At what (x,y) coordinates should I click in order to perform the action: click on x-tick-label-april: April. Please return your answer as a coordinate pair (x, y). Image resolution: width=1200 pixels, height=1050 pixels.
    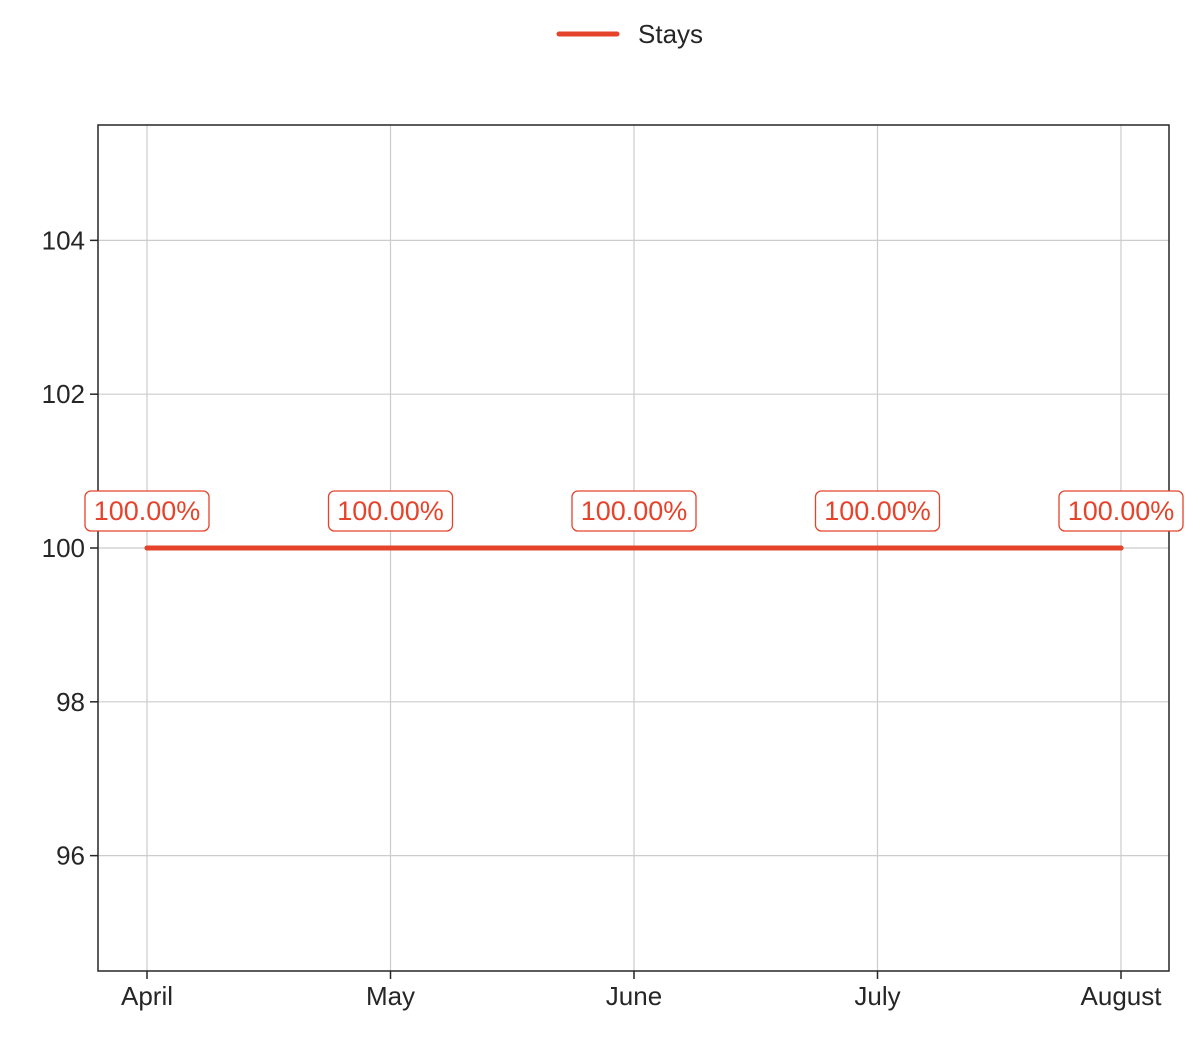
    Looking at the image, I should click on (147, 996).